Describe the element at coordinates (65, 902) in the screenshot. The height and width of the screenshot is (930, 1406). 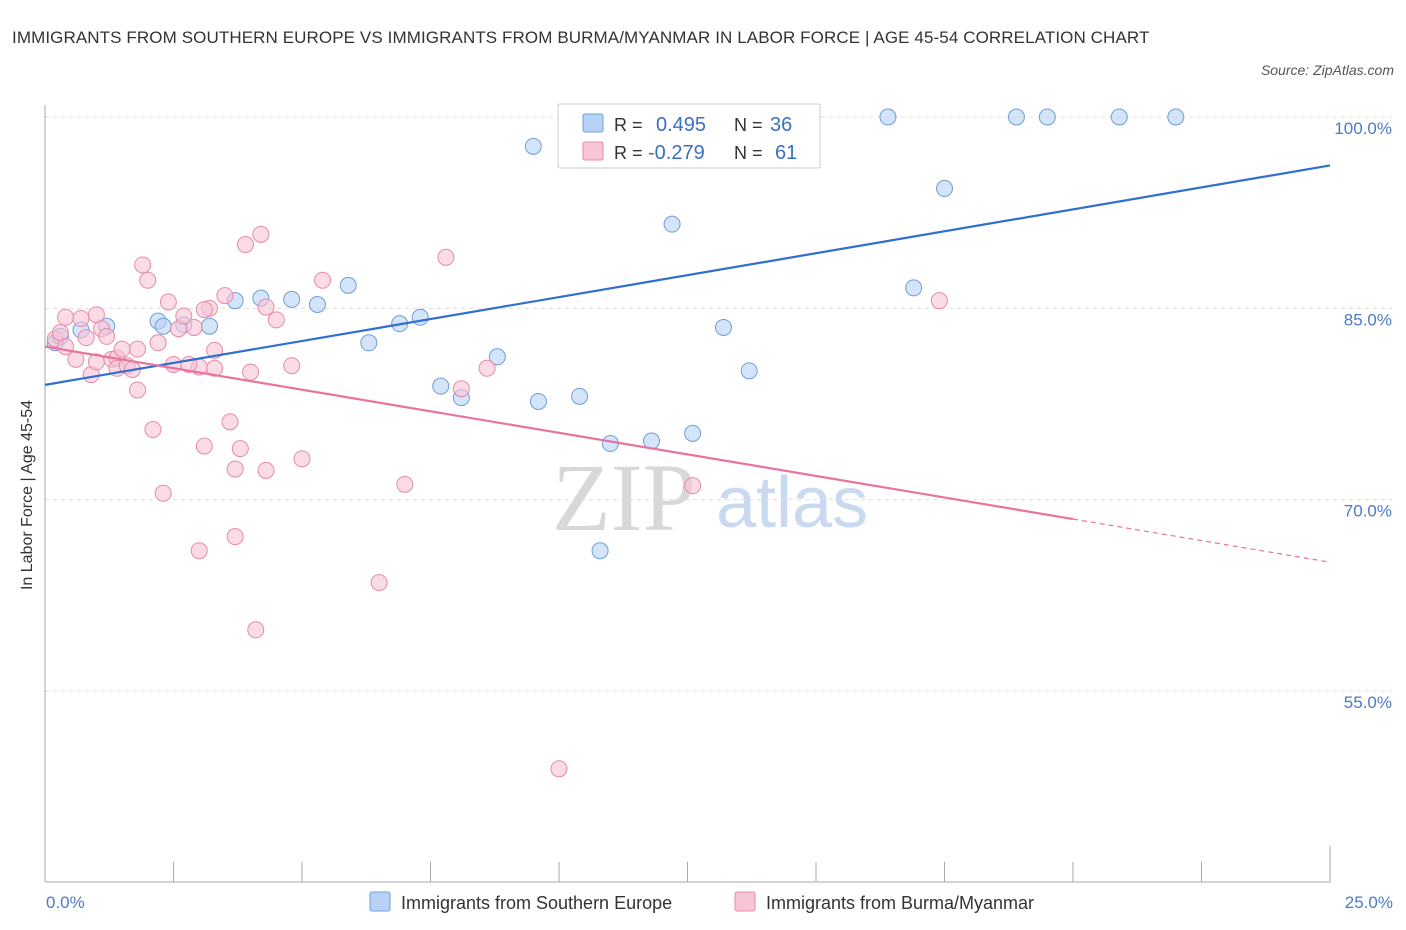
I see `x-tick-label-0: 0.0%` at that location.